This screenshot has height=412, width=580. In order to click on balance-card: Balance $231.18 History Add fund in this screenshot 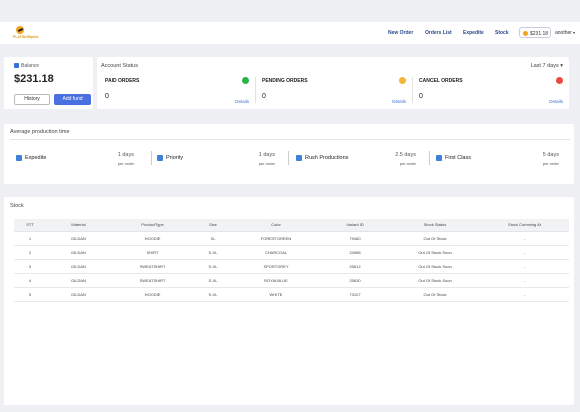, I will do `click(48, 83)`.